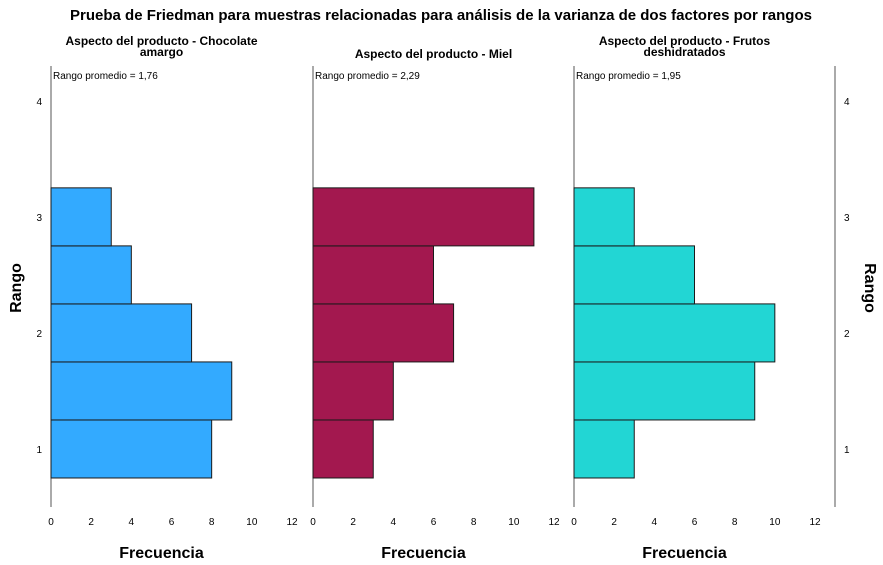  What do you see at coordinates (847, 334) in the screenshot?
I see `y-tick-label-right: 2` at bounding box center [847, 334].